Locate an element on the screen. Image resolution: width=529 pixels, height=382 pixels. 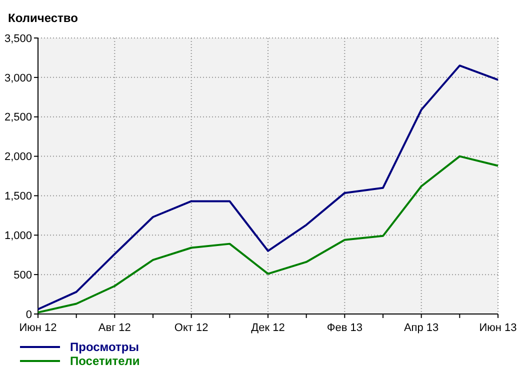
x-tick-label: Окт 12 is located at coordinates (191, 328).